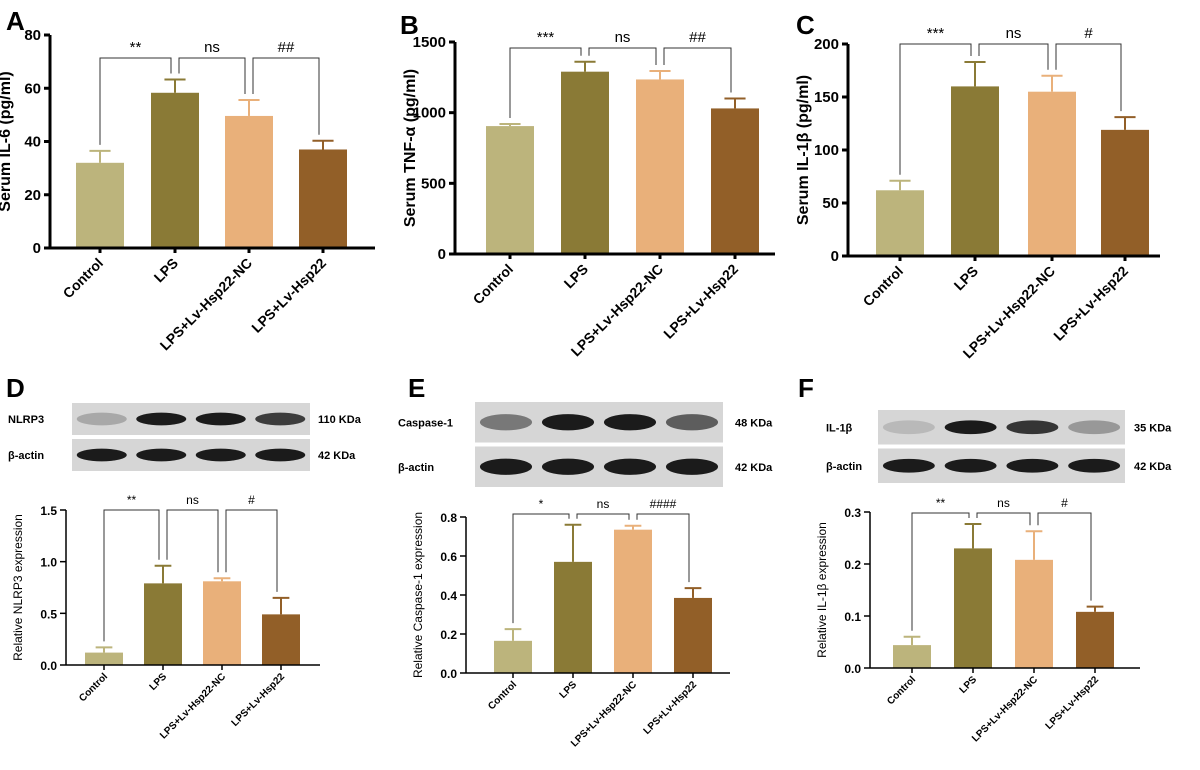 This screenshot has width=1200, height=770. I want to click on y-axis-label: Serum IL-6 (pg/ml), so click(7, 141).